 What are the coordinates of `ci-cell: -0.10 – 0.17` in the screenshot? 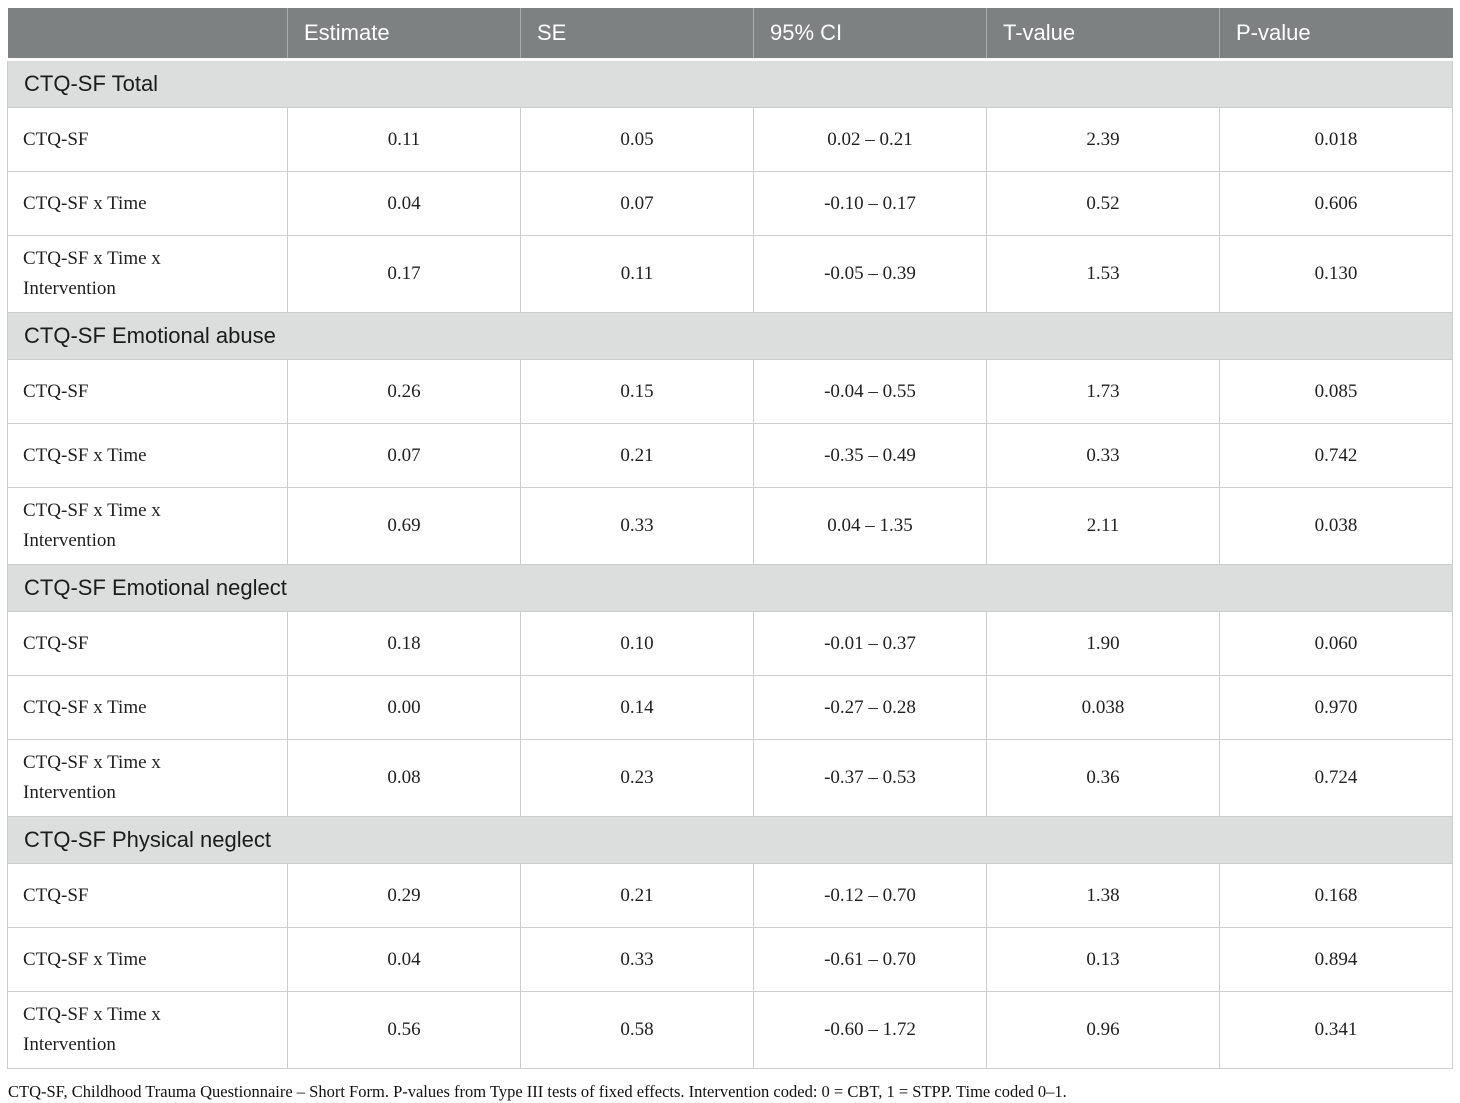 It's located at (870, 203).